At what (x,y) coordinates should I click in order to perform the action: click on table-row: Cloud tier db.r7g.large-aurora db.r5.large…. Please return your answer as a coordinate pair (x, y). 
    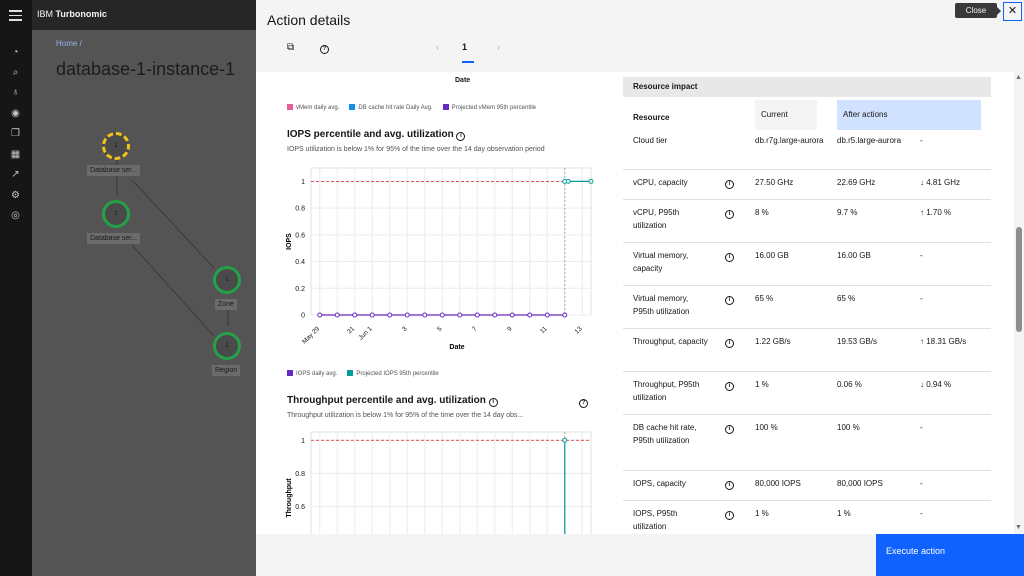
    Looking at the image, I should click on (807, 148).